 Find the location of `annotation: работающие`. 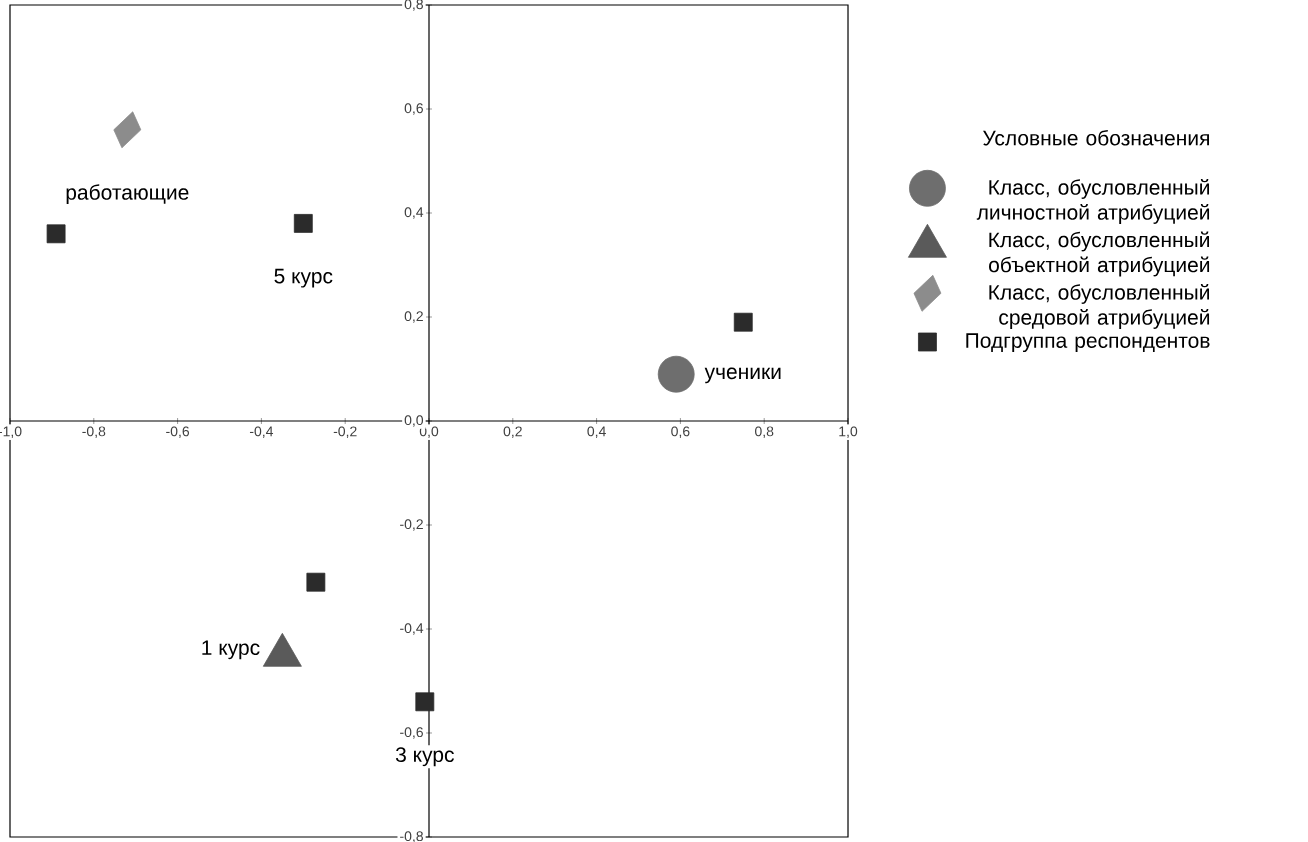

annotation: работающие is located at coordinates (127, 194).